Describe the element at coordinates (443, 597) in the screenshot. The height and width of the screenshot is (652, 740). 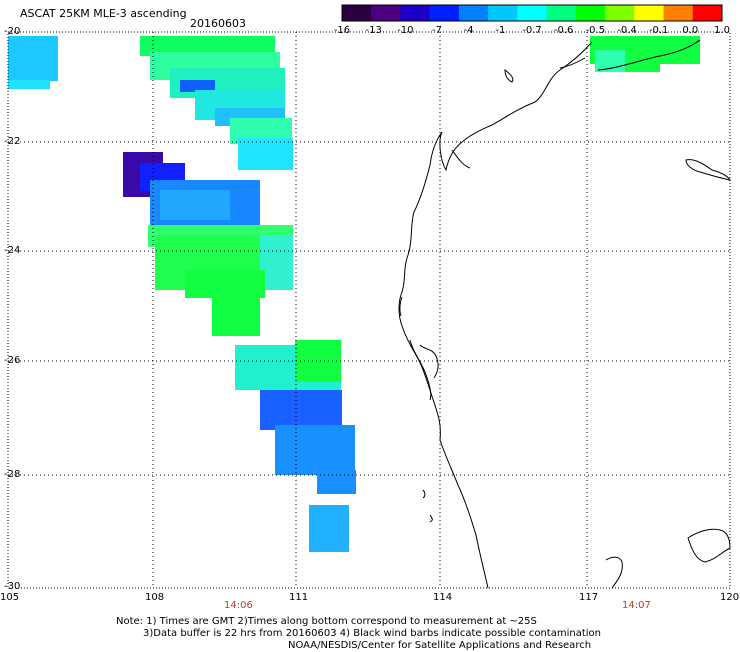
I see `lon-label: 114` at that location.